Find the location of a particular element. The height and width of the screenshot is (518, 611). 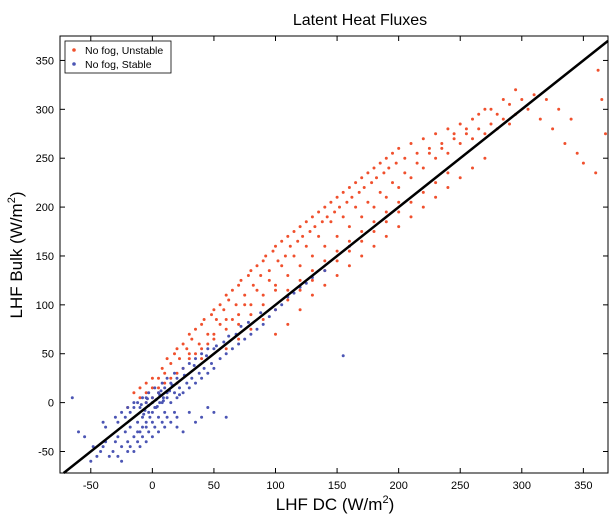

x-tick-label: 0 is located at coordinates (152, 486).